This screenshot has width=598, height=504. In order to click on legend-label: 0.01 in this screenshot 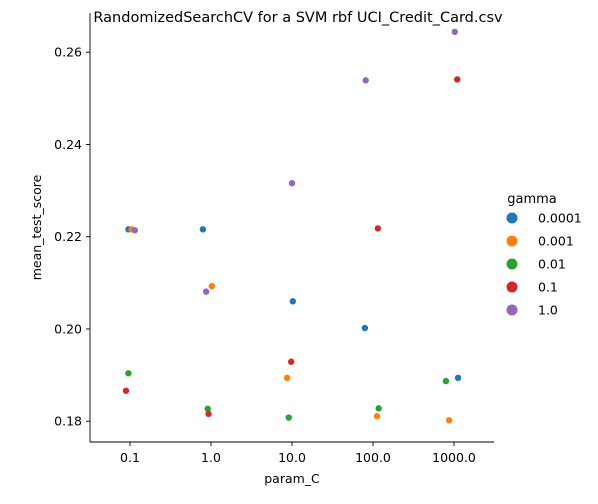, I will do `click(552, 264)`.